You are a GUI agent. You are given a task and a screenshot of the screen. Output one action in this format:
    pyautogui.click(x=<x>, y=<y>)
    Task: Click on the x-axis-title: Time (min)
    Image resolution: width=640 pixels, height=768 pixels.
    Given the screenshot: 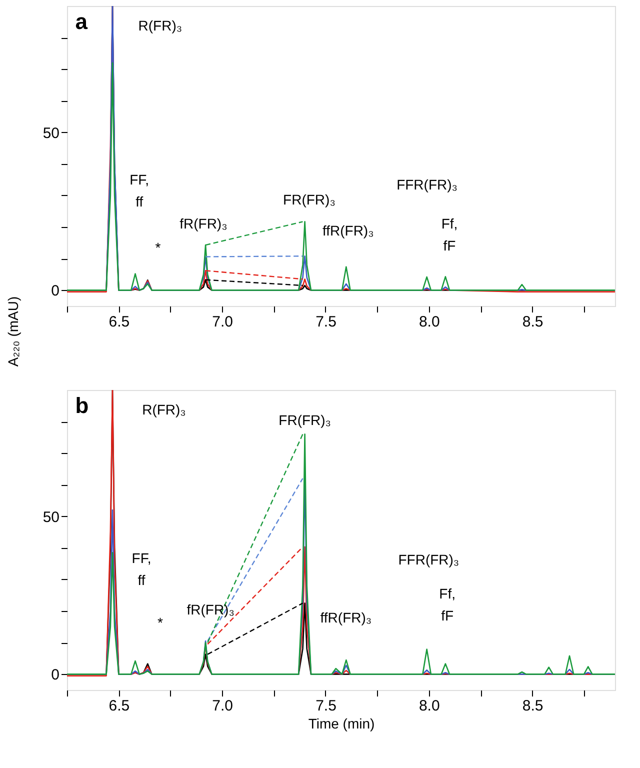 What is the action you would take?
    pyautogui.click(x=341, y=724)
    